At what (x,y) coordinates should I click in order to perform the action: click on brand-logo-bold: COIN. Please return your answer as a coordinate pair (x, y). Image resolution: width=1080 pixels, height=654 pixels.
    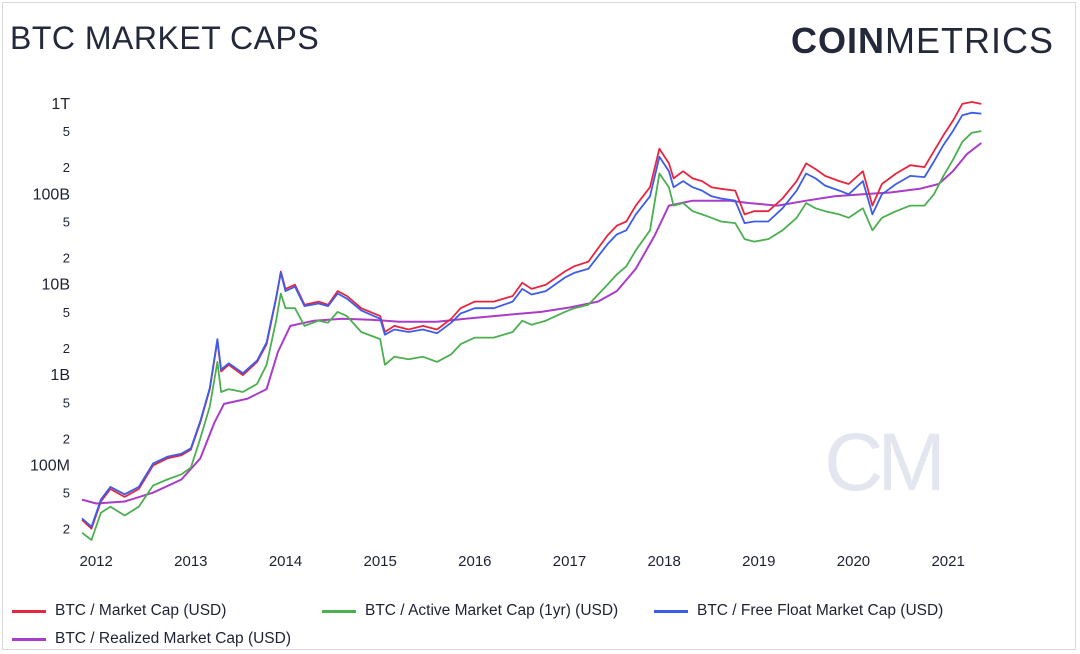
    Looking at the image, I should click on (838, 40).